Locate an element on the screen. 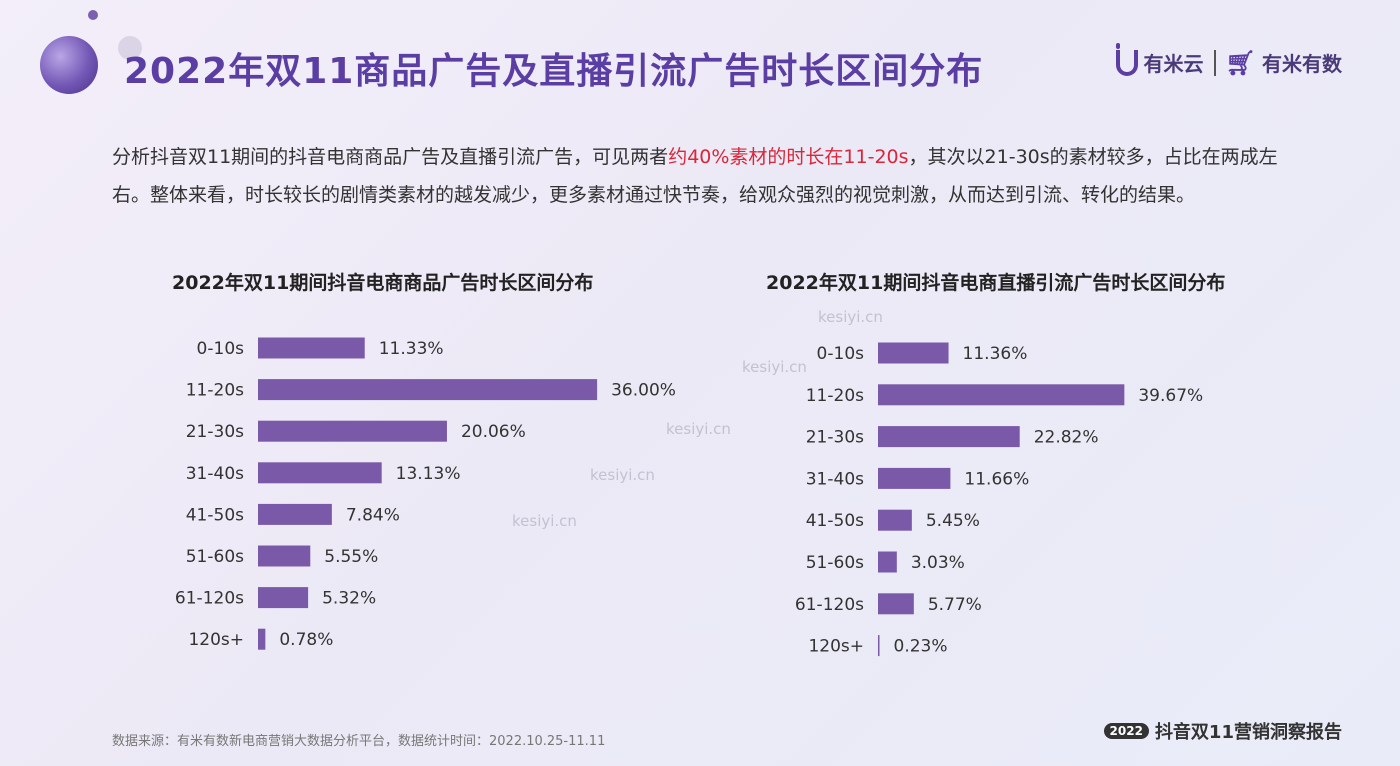  decor-ghost is located at coordinates (130, 48).